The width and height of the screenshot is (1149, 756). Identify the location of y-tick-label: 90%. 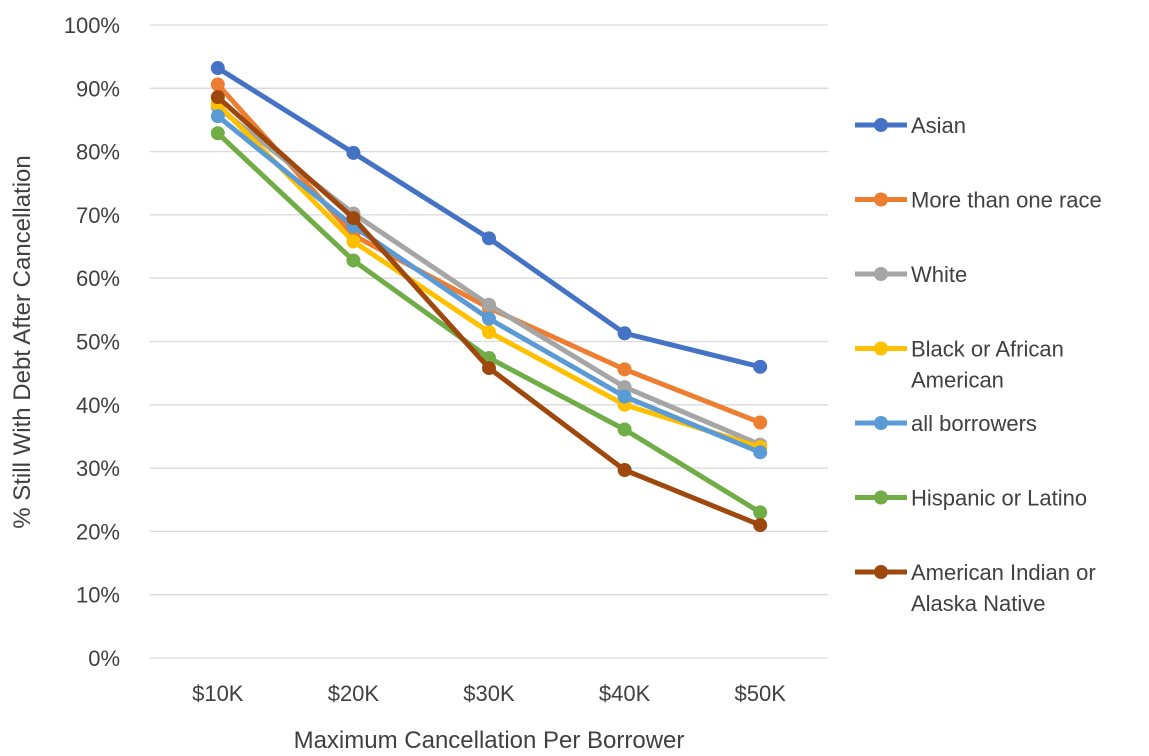
(98, 88).